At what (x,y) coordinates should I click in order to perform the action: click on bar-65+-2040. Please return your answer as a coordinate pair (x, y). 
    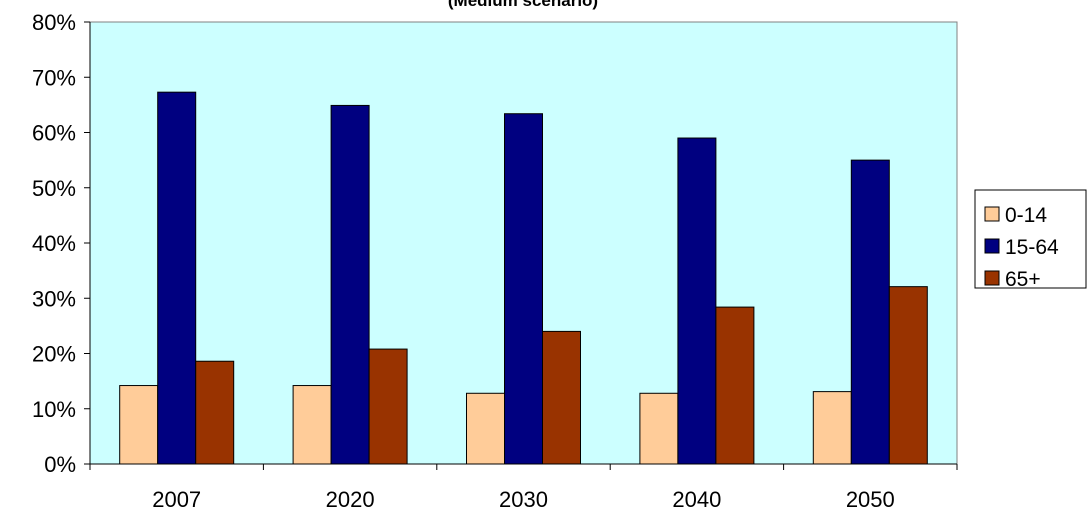
    Looking at the image, I should click on (735, 385).